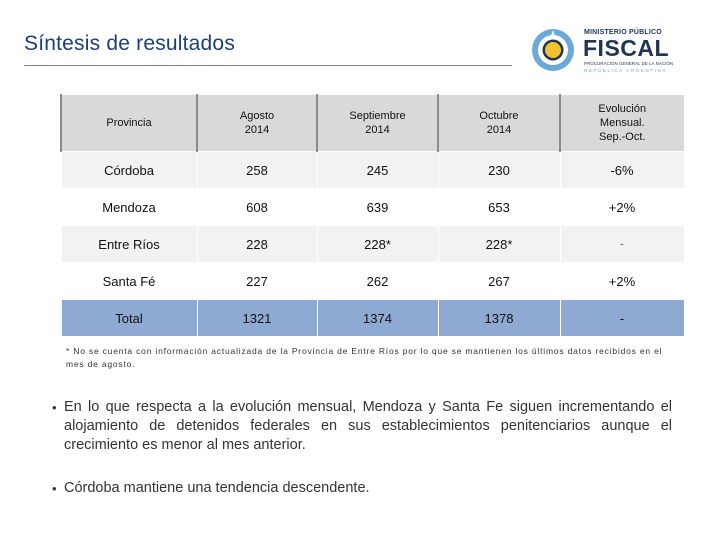 This screenshot has height=540, width=720. What do you see at coordinates (377, 318) in the screenshot?
I see `table-cell: 1374` at bounding box center [377, 318].